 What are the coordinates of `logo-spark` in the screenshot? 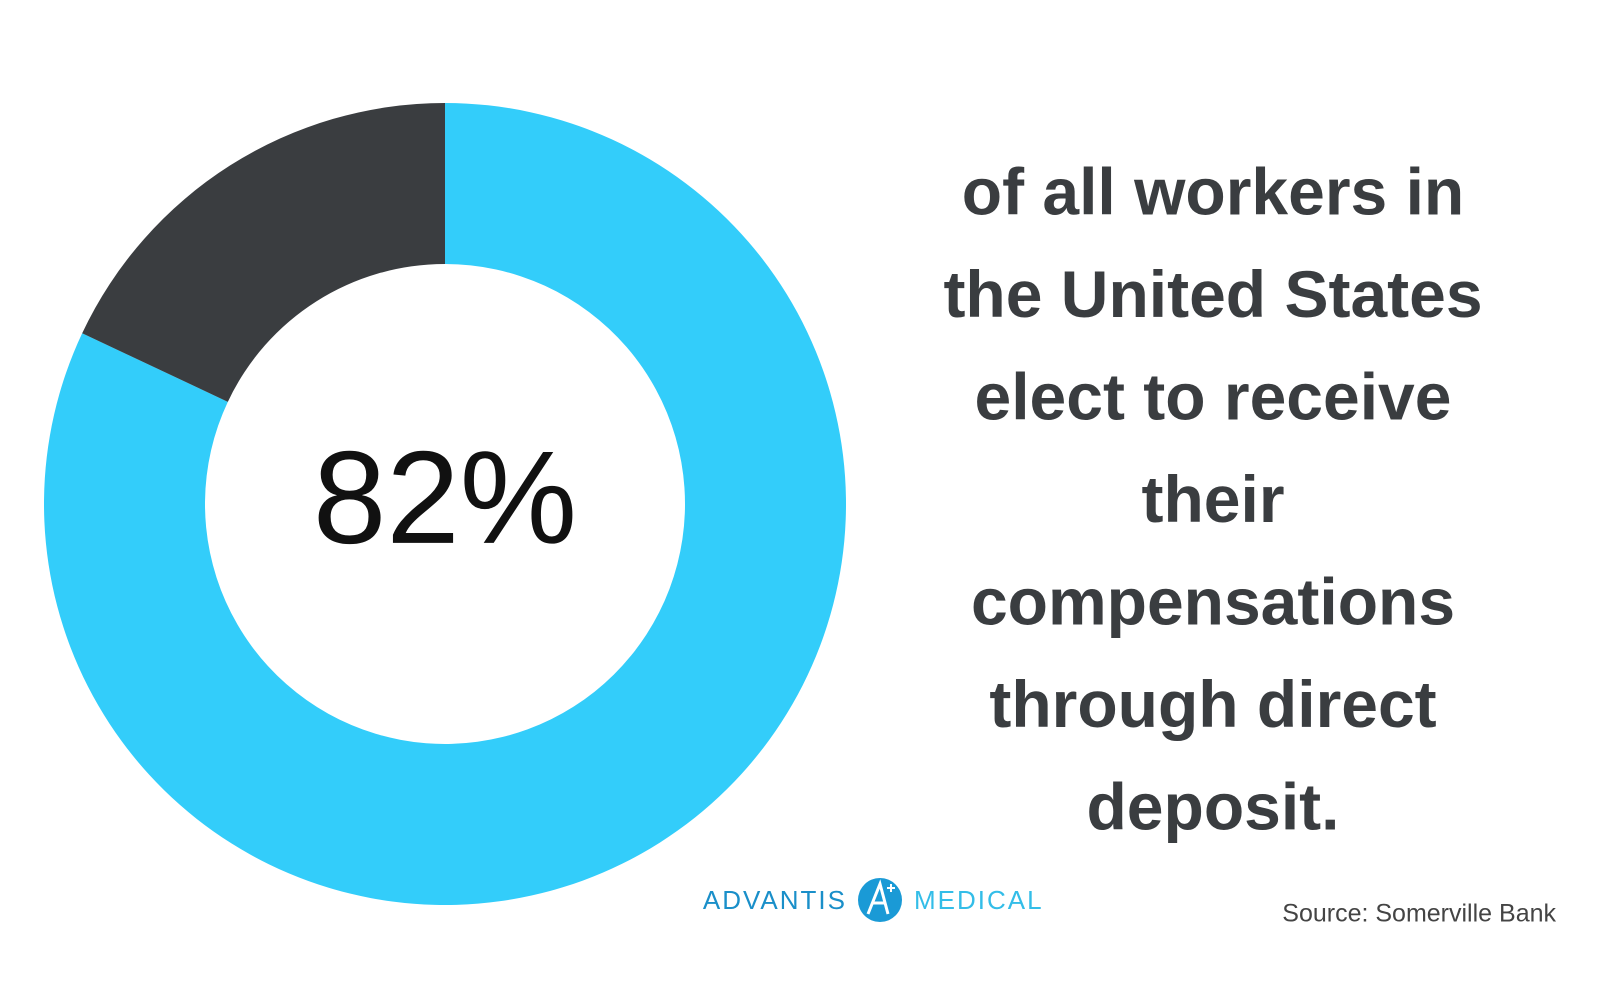 It's located at (891, 888).